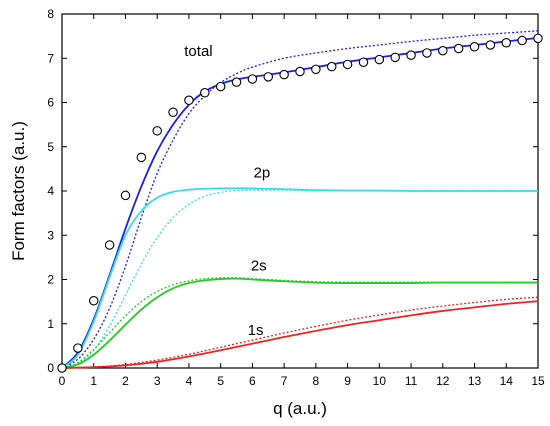  What do you see at coordinates (316, 381) in the screenshot?
I see `x-tick-label: 8` at bounding box center [316, 381].